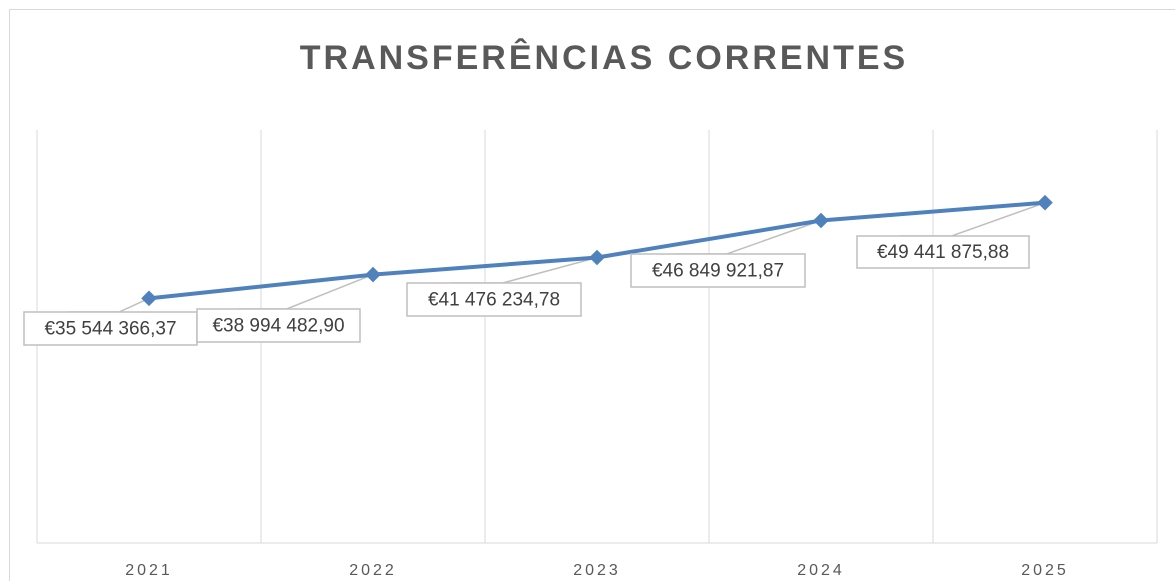 This screenshot has width=1175, height=581. I want to click on data-label: €46 849 921,87, so click(718, 271).